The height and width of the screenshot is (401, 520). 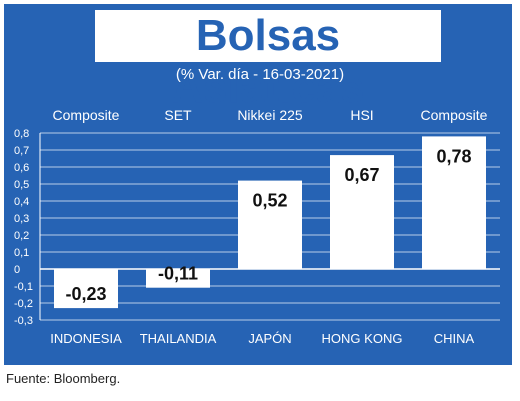 I want to click on chart-title: Bolsas Asiáticas, so click(x=268, y=61).